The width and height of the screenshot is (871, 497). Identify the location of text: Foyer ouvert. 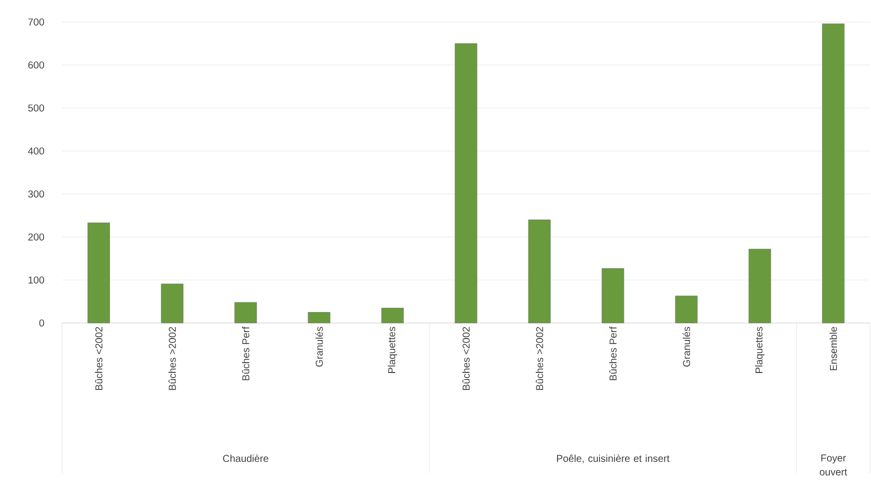
(834, 465).